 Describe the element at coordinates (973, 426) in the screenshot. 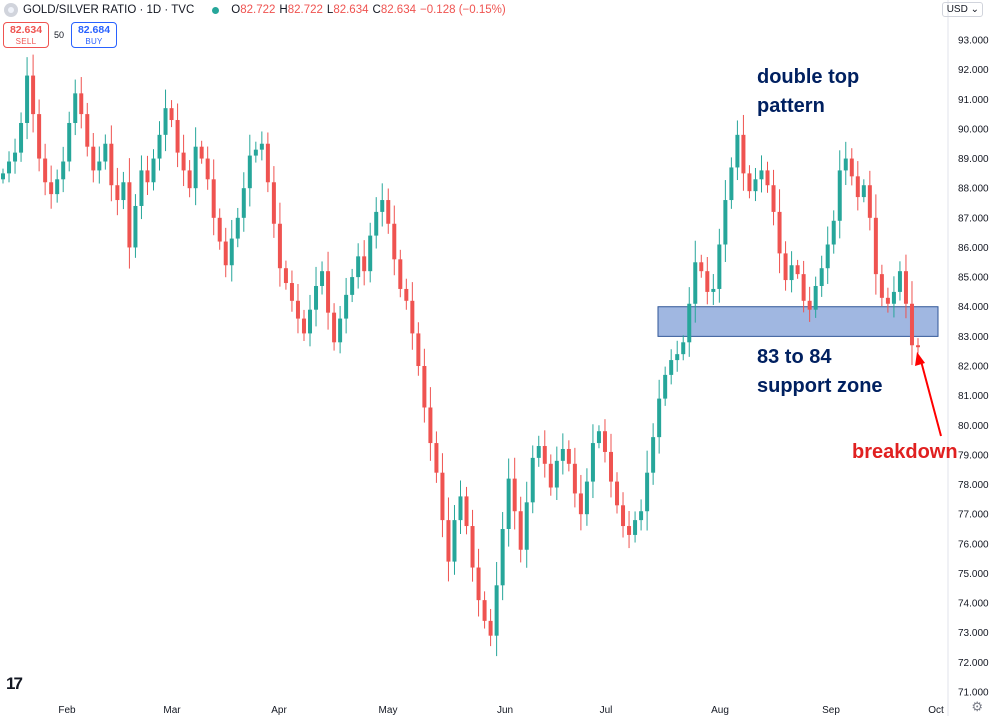

I see `price-tick-label: 80.000` at that location.